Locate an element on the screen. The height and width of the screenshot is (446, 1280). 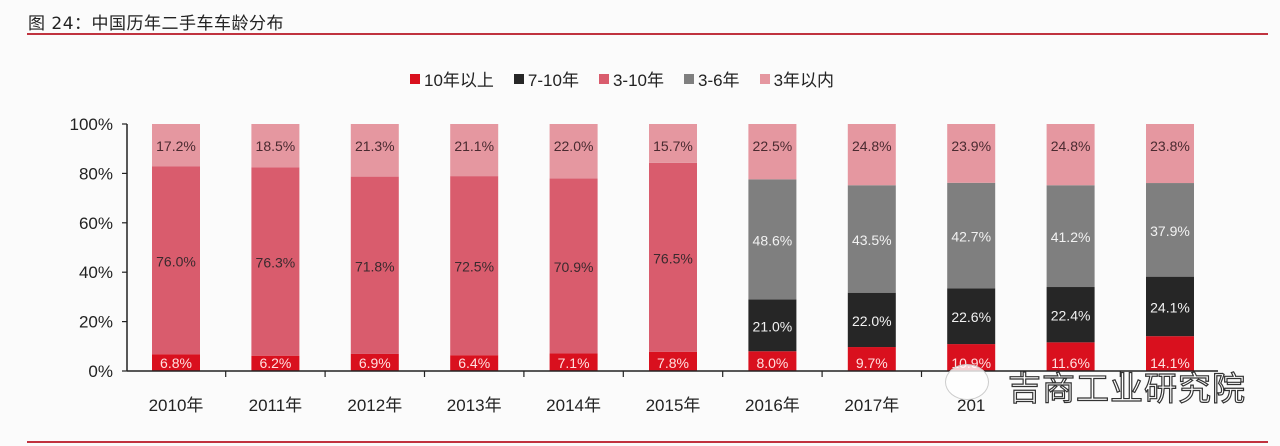
legend-label: 10年以上 is located at coordinates (459, 80).